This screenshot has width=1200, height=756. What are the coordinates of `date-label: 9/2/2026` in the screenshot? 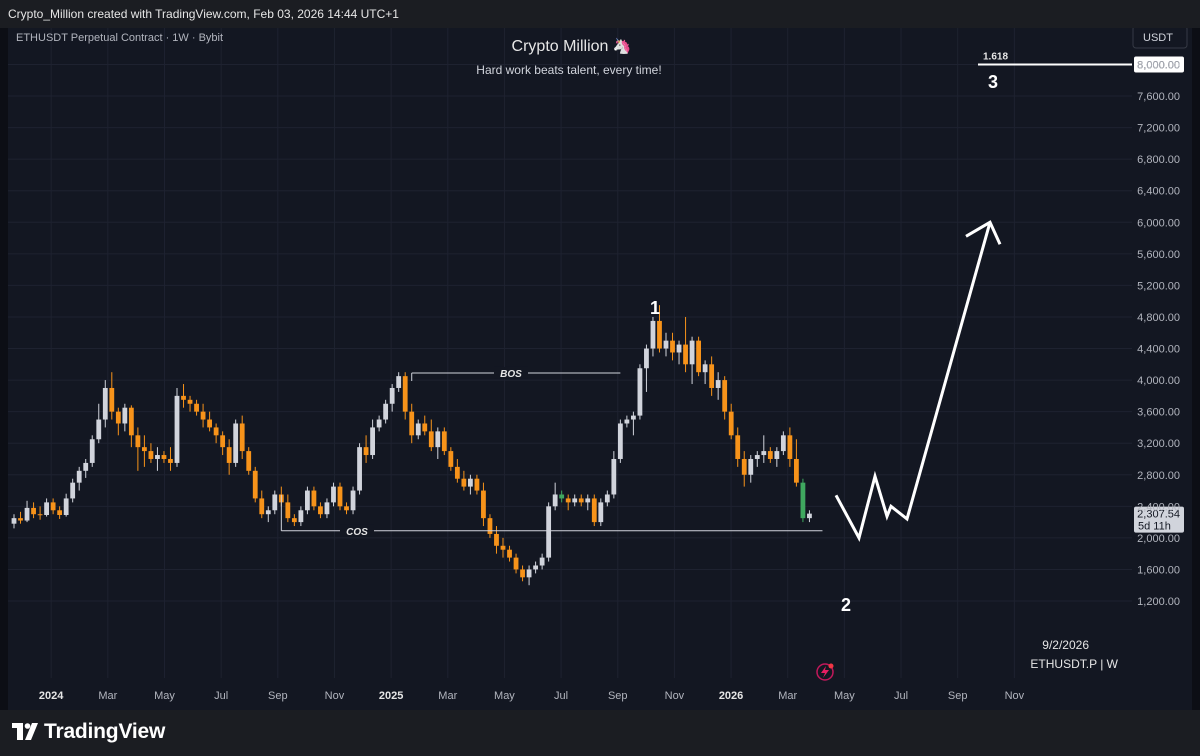 It's located at (1065, 645).